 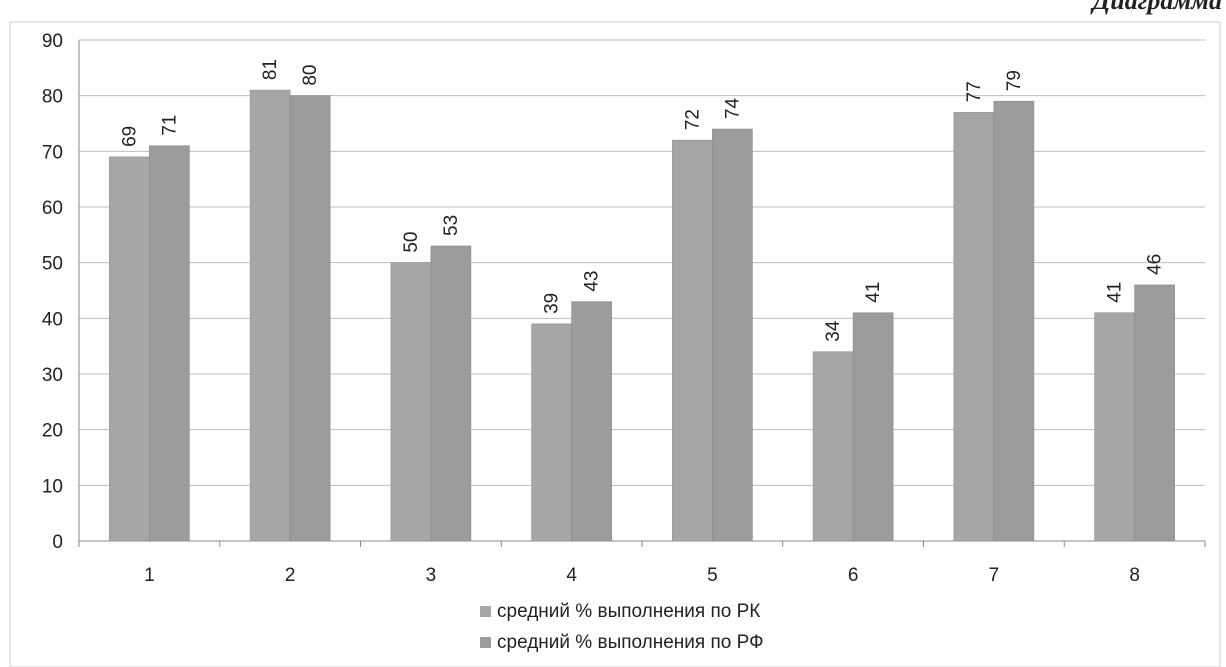 I want to click on legend-label-rk: средний % выполнения по РК, so click(x=628, y=612).